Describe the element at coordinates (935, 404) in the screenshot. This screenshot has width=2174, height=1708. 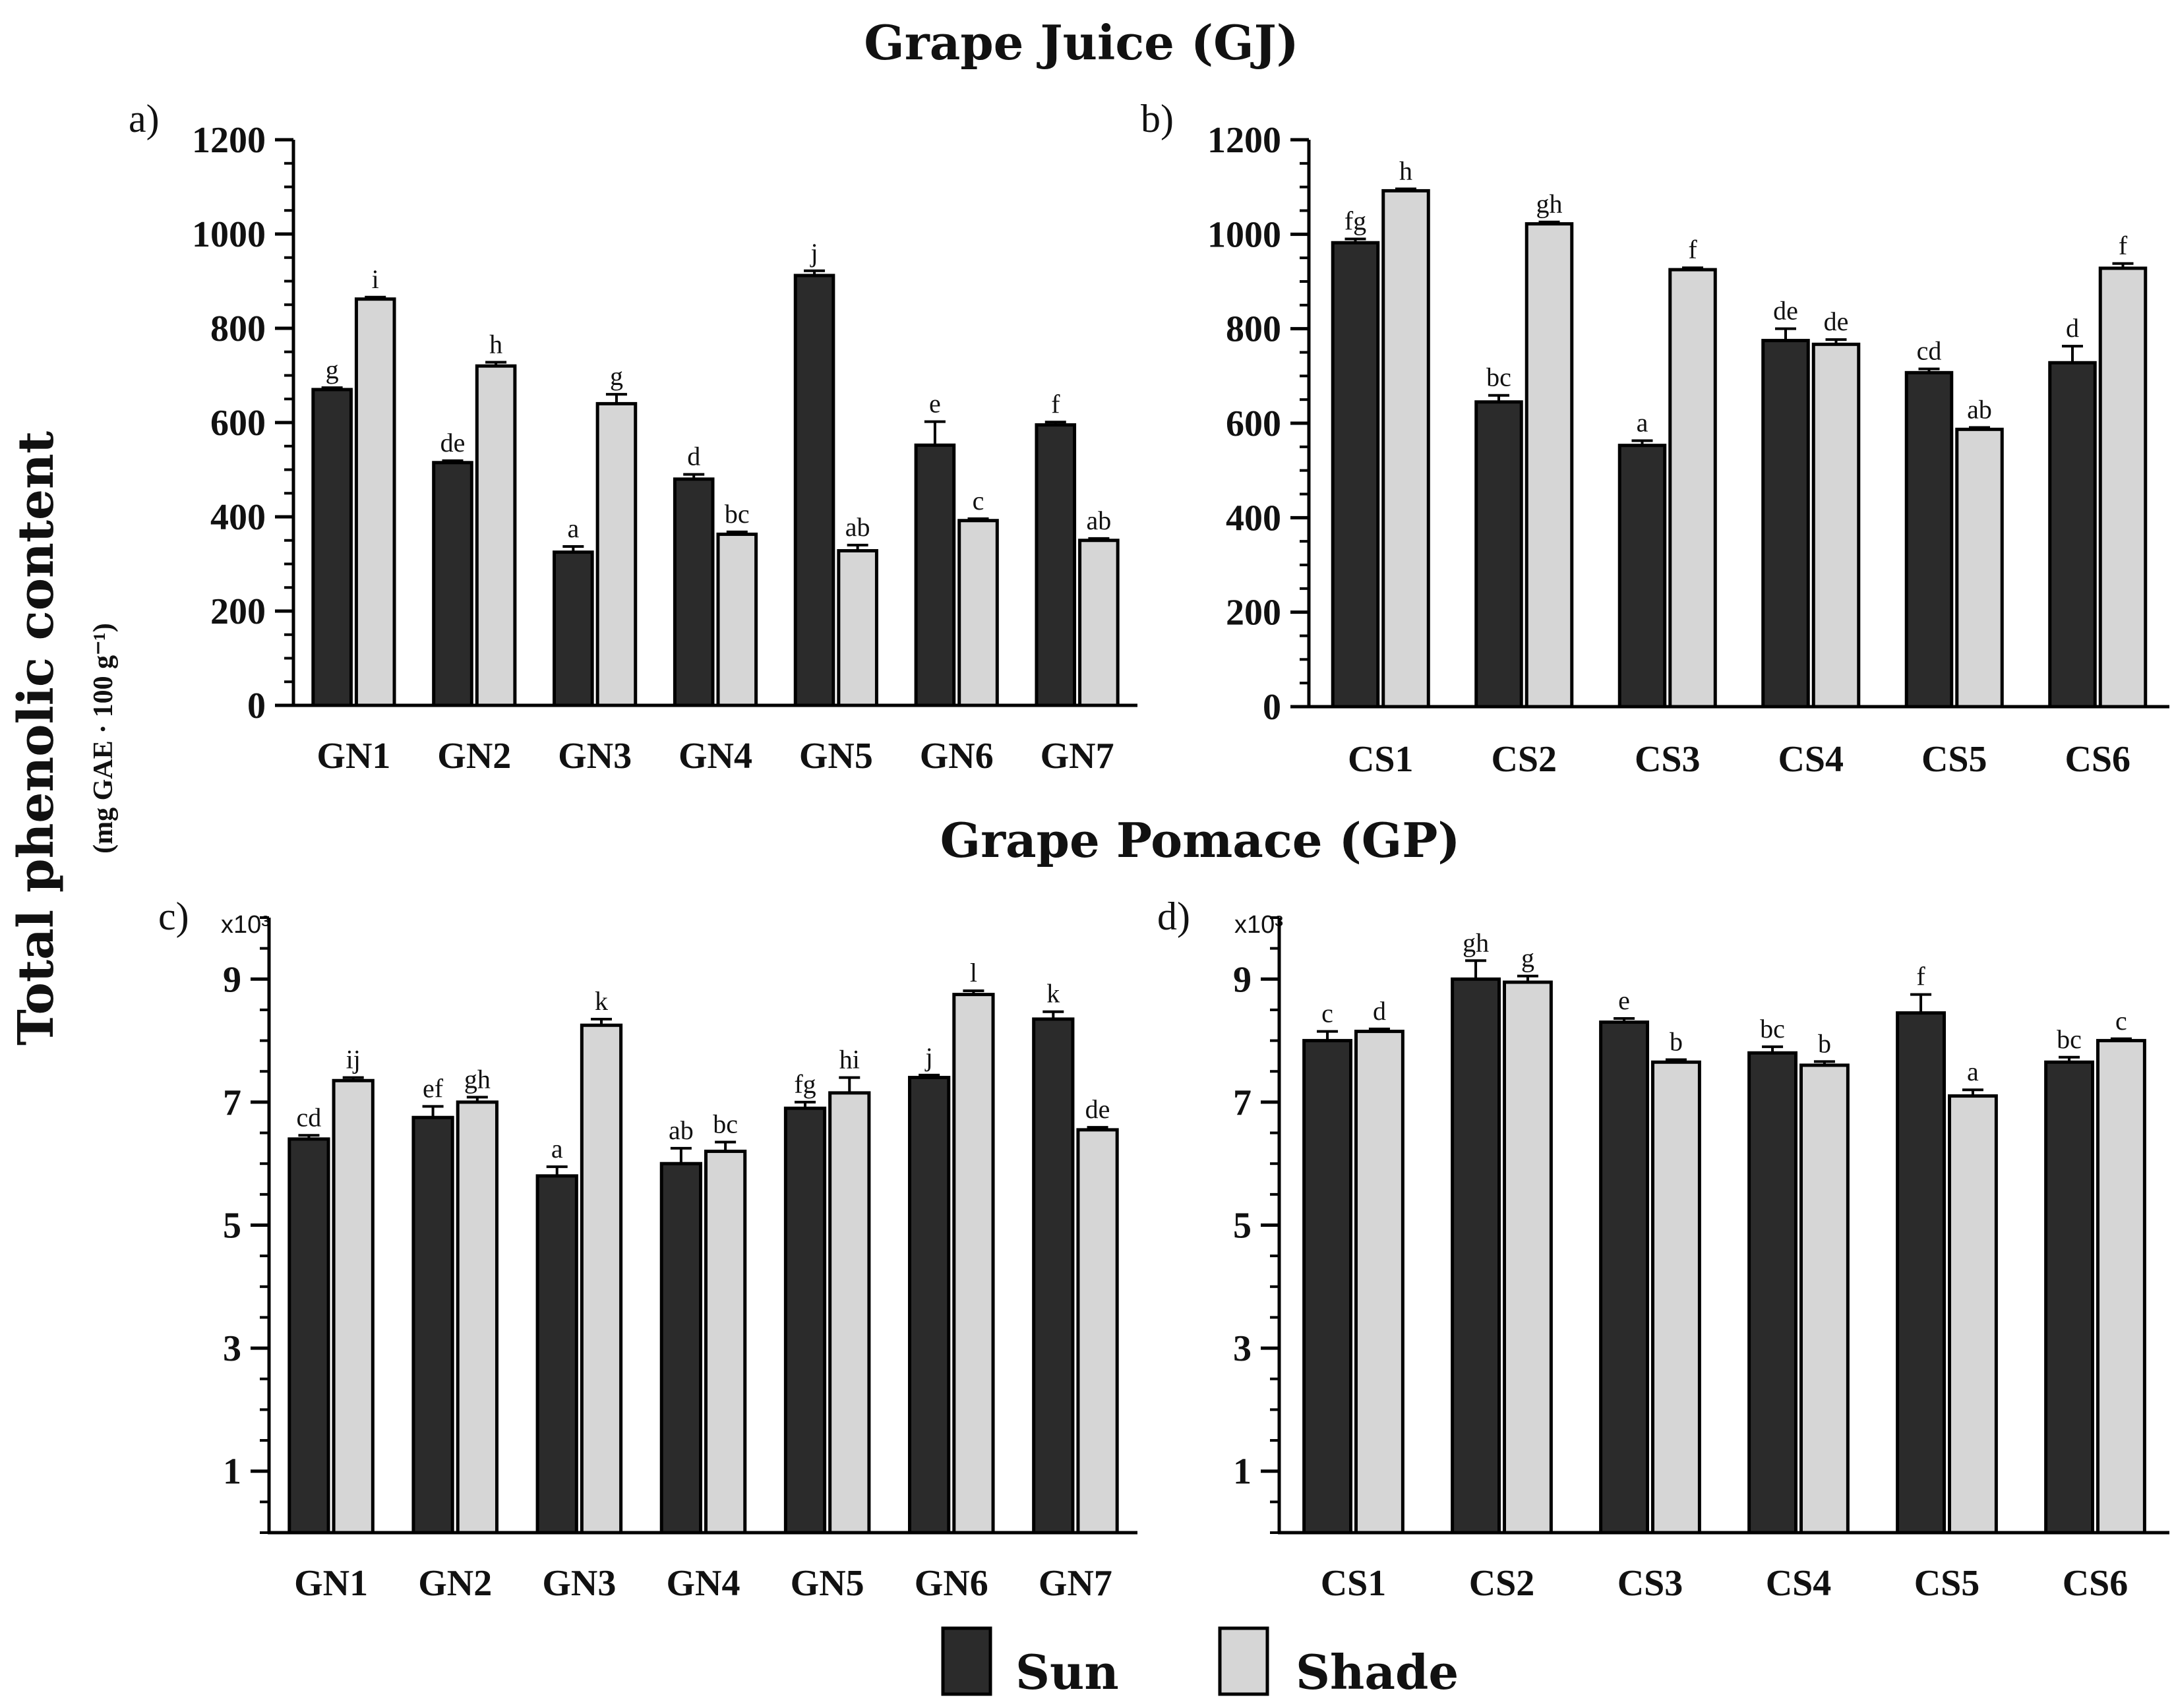
I see `significance-letter: e` at that location.